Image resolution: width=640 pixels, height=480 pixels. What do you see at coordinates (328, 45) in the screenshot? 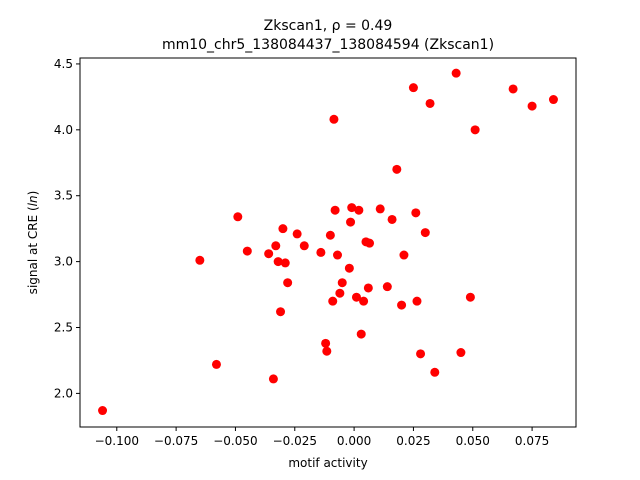
I see `chart-title-line2: mm10_chr5_138084437_138084594 (Zkscan1)` at bounding box center [328, 45].